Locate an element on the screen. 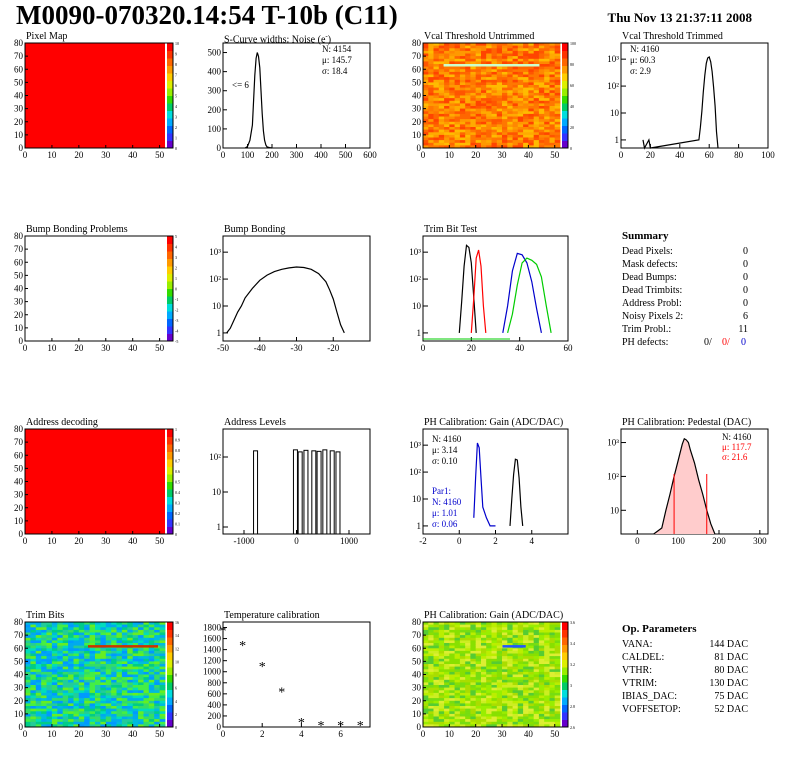 Image resolution: width=796 pixels, height=772 pixels. scurve-xtick-label: 500 is located at coordinates (346, 155).